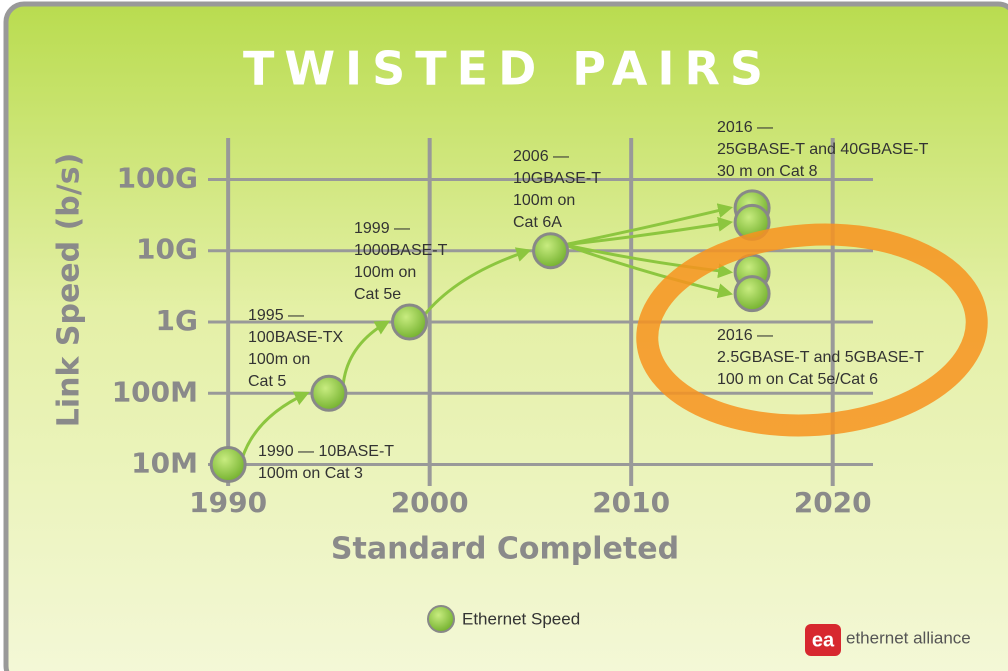 The width and height of the screenshot is (1008, 671). I want to click on annotation: 1999 —, so click(382, 228).